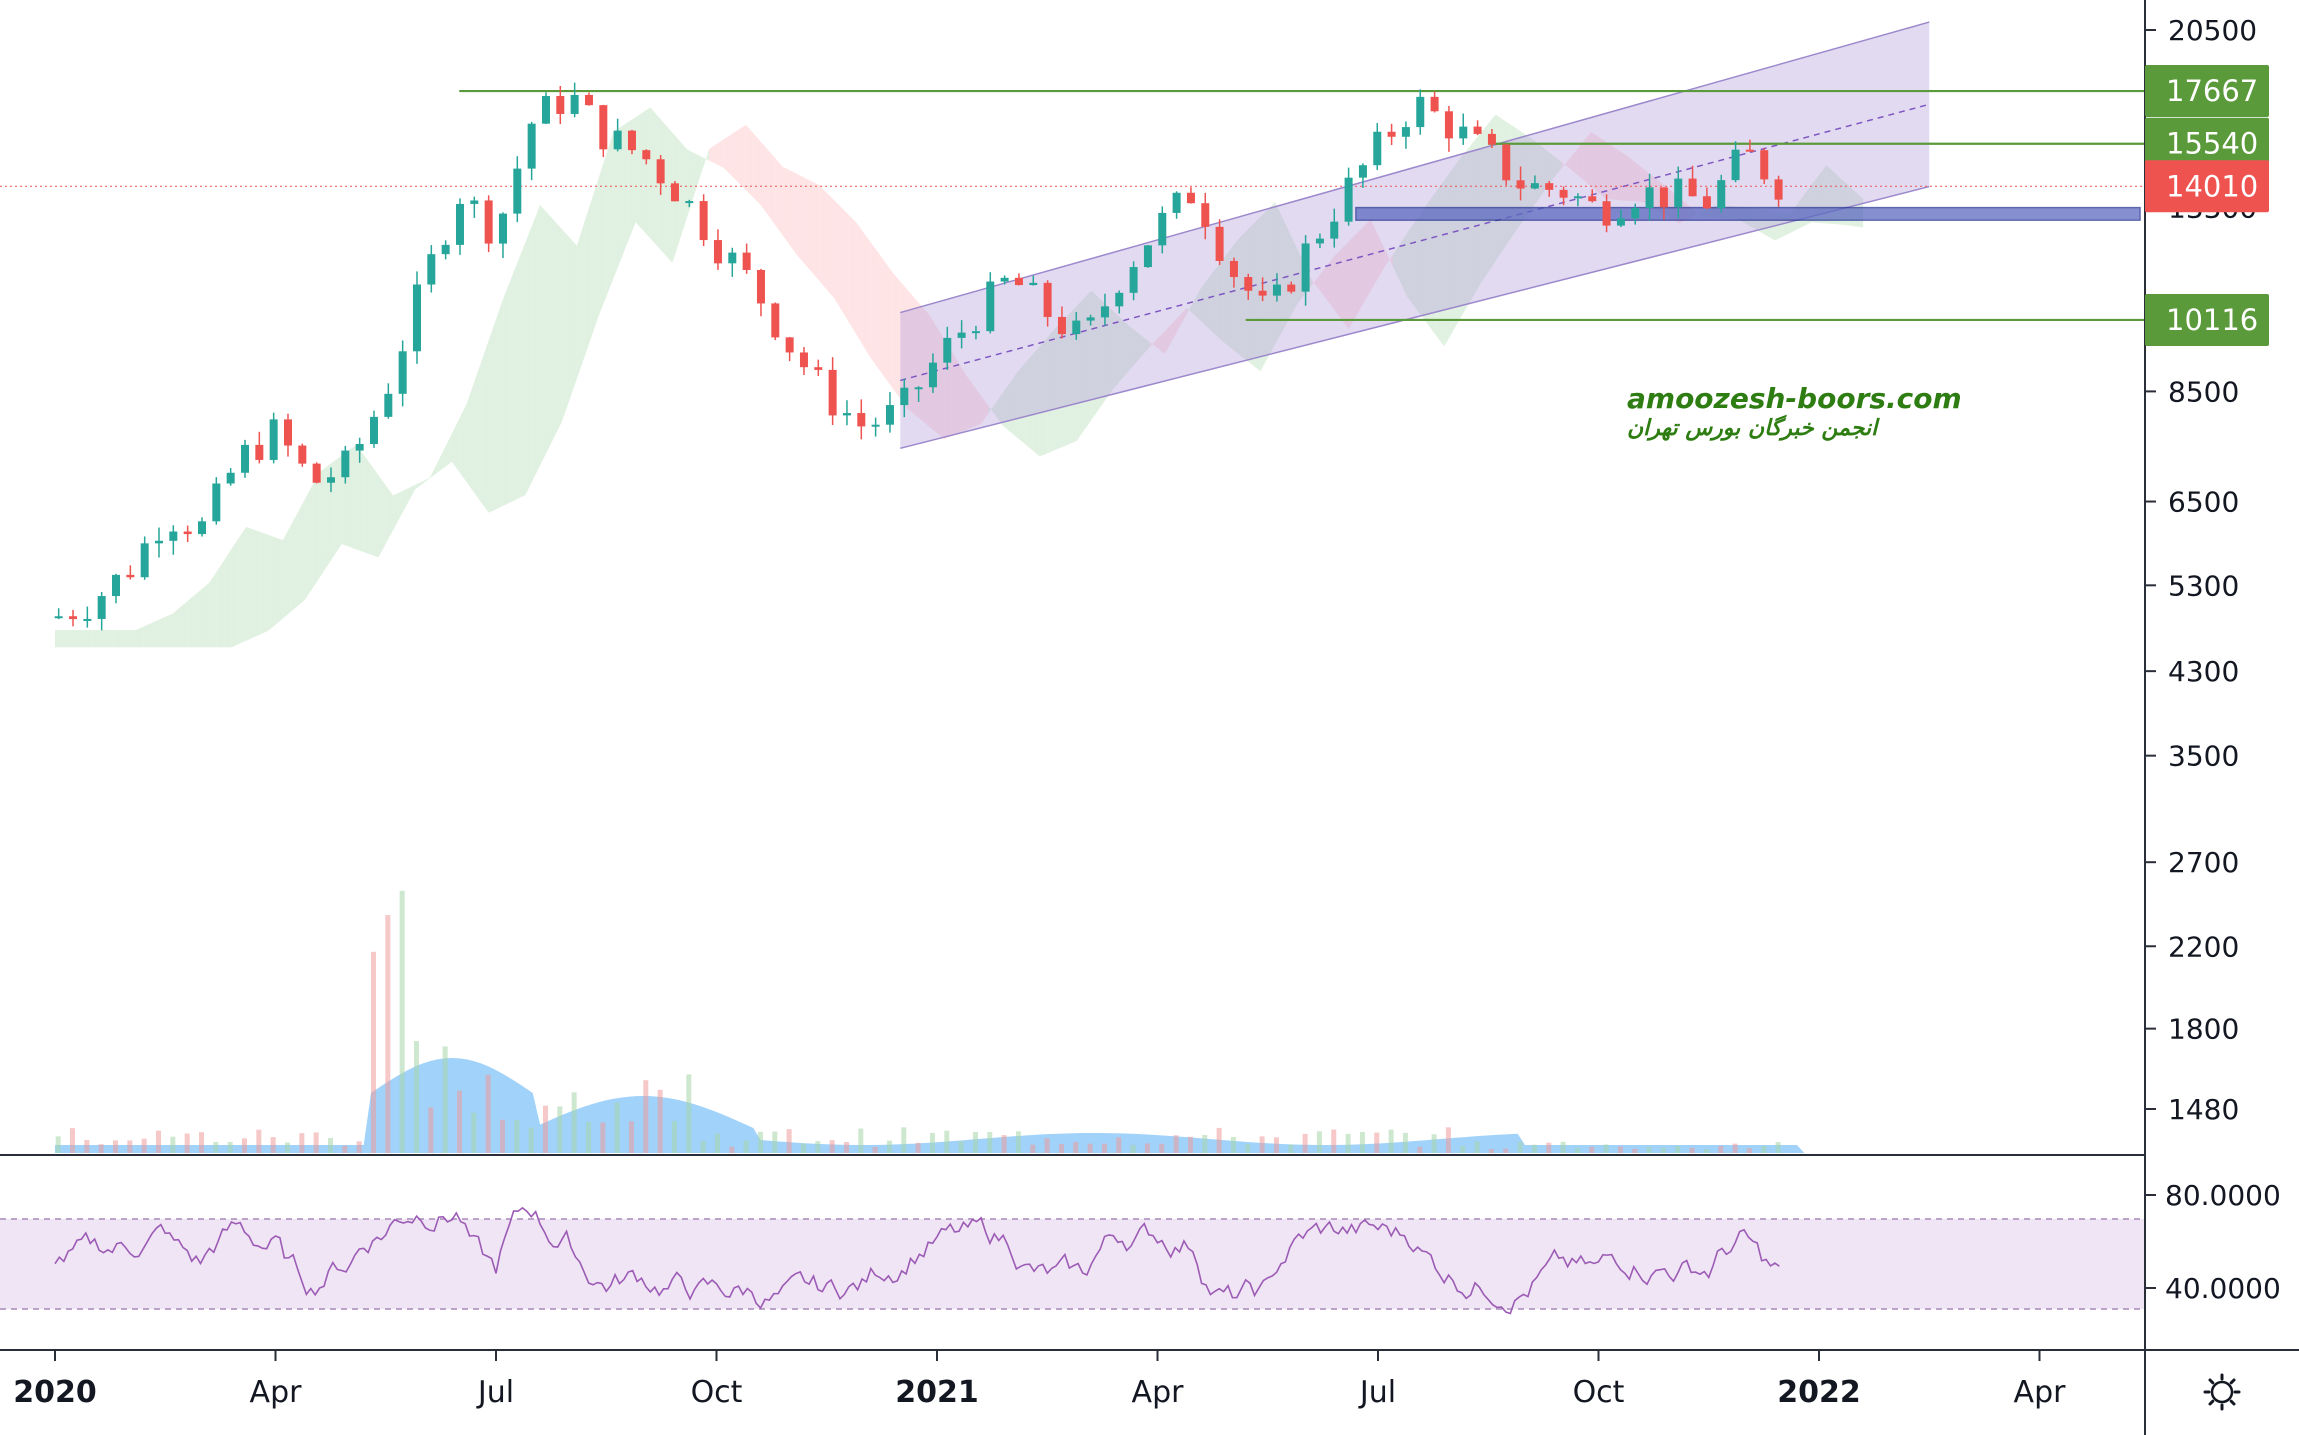 The height and width of the screenshot is (1435, 2299). Describe the element at coordinates (1377, 1392) in the screenshot. I see `time-tick-label: Jul` at that location.